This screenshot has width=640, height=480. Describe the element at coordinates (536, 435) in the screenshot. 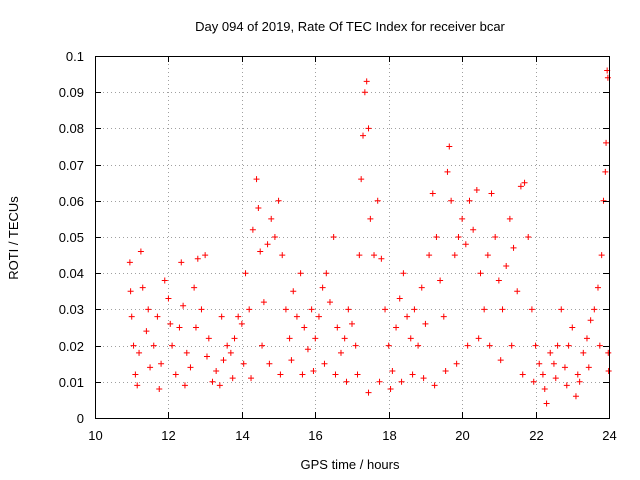

I see `x-tick-label: 22` at that location.